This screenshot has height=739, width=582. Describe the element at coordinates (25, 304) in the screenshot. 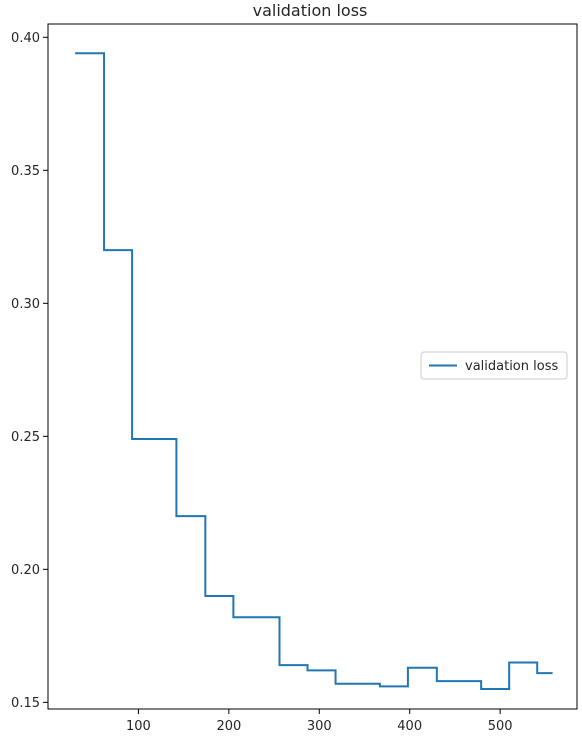

I see `y-tick-label-3: 0.30` at that location.